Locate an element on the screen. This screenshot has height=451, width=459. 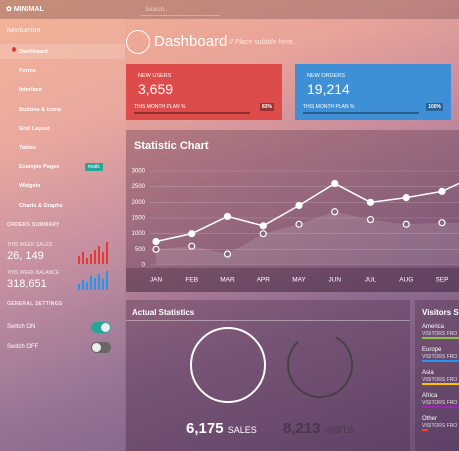
region: Other is located at coordinates (430, 419).